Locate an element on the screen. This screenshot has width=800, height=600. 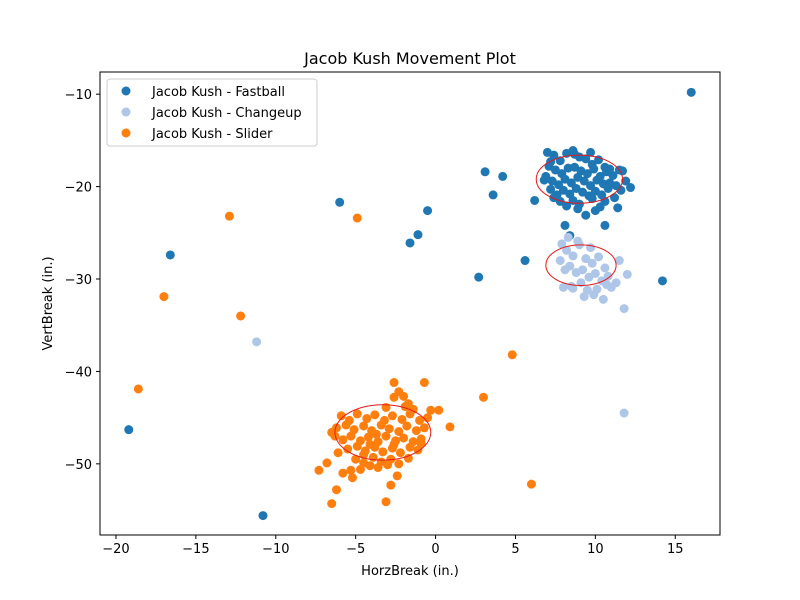
x-tick-label: 5 is located at coordinates (515, 549).